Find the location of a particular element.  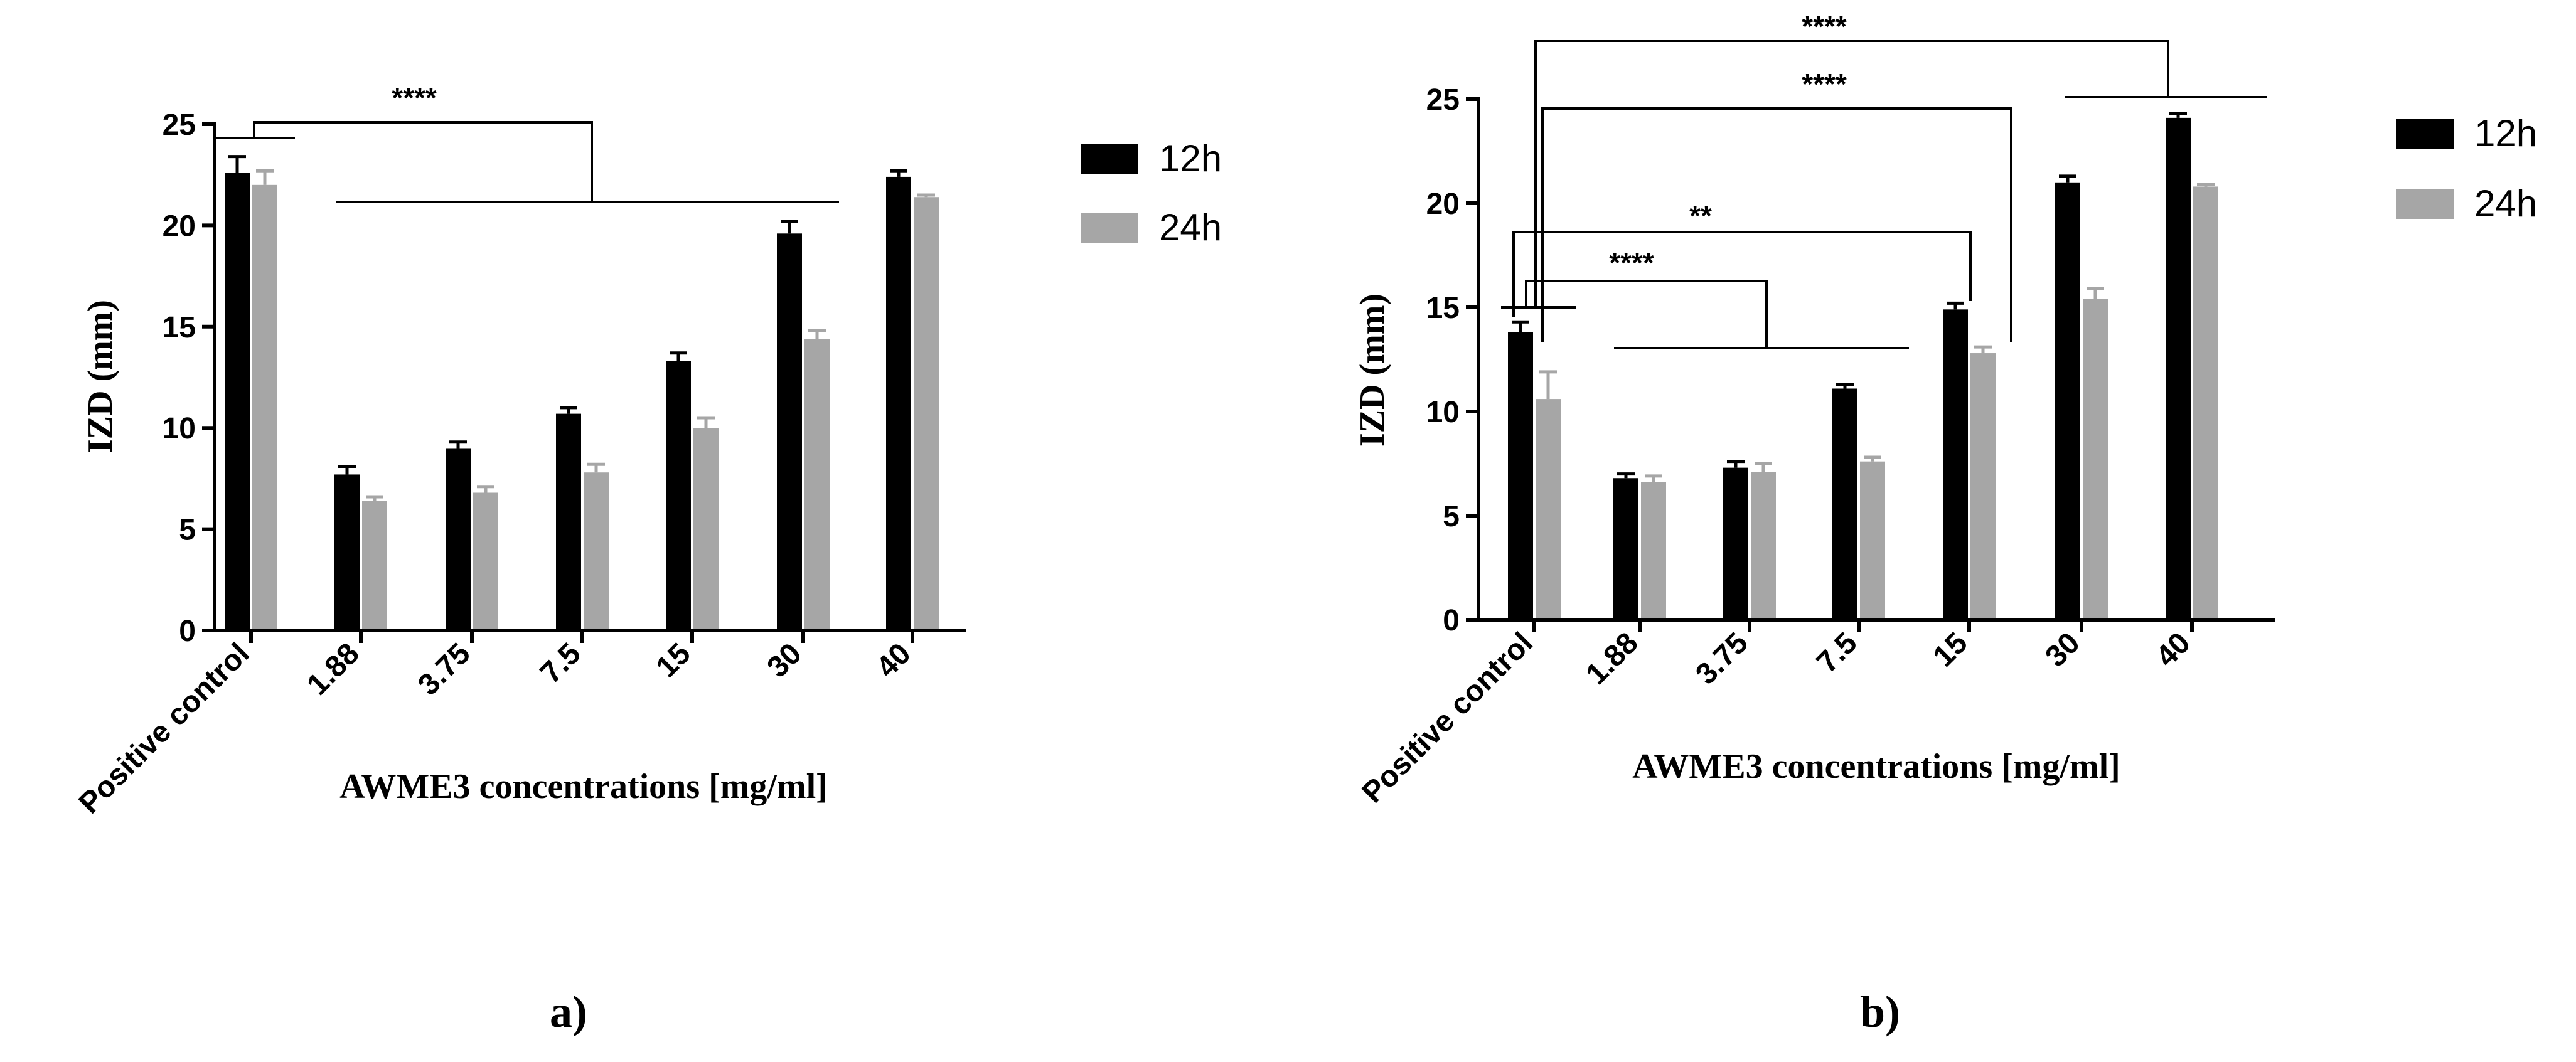

panel-label: b) is located at coordinates (1880, 1012).